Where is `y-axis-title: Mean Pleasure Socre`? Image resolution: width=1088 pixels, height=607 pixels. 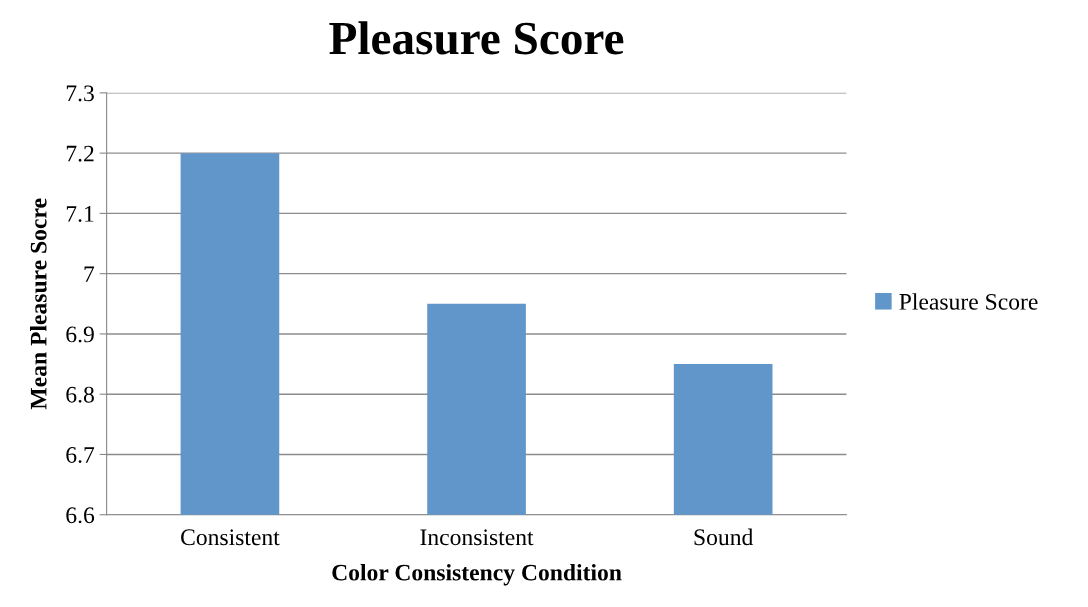 y-axis-title: Mean Pleasure Socre is located at coordinates (38, 304).